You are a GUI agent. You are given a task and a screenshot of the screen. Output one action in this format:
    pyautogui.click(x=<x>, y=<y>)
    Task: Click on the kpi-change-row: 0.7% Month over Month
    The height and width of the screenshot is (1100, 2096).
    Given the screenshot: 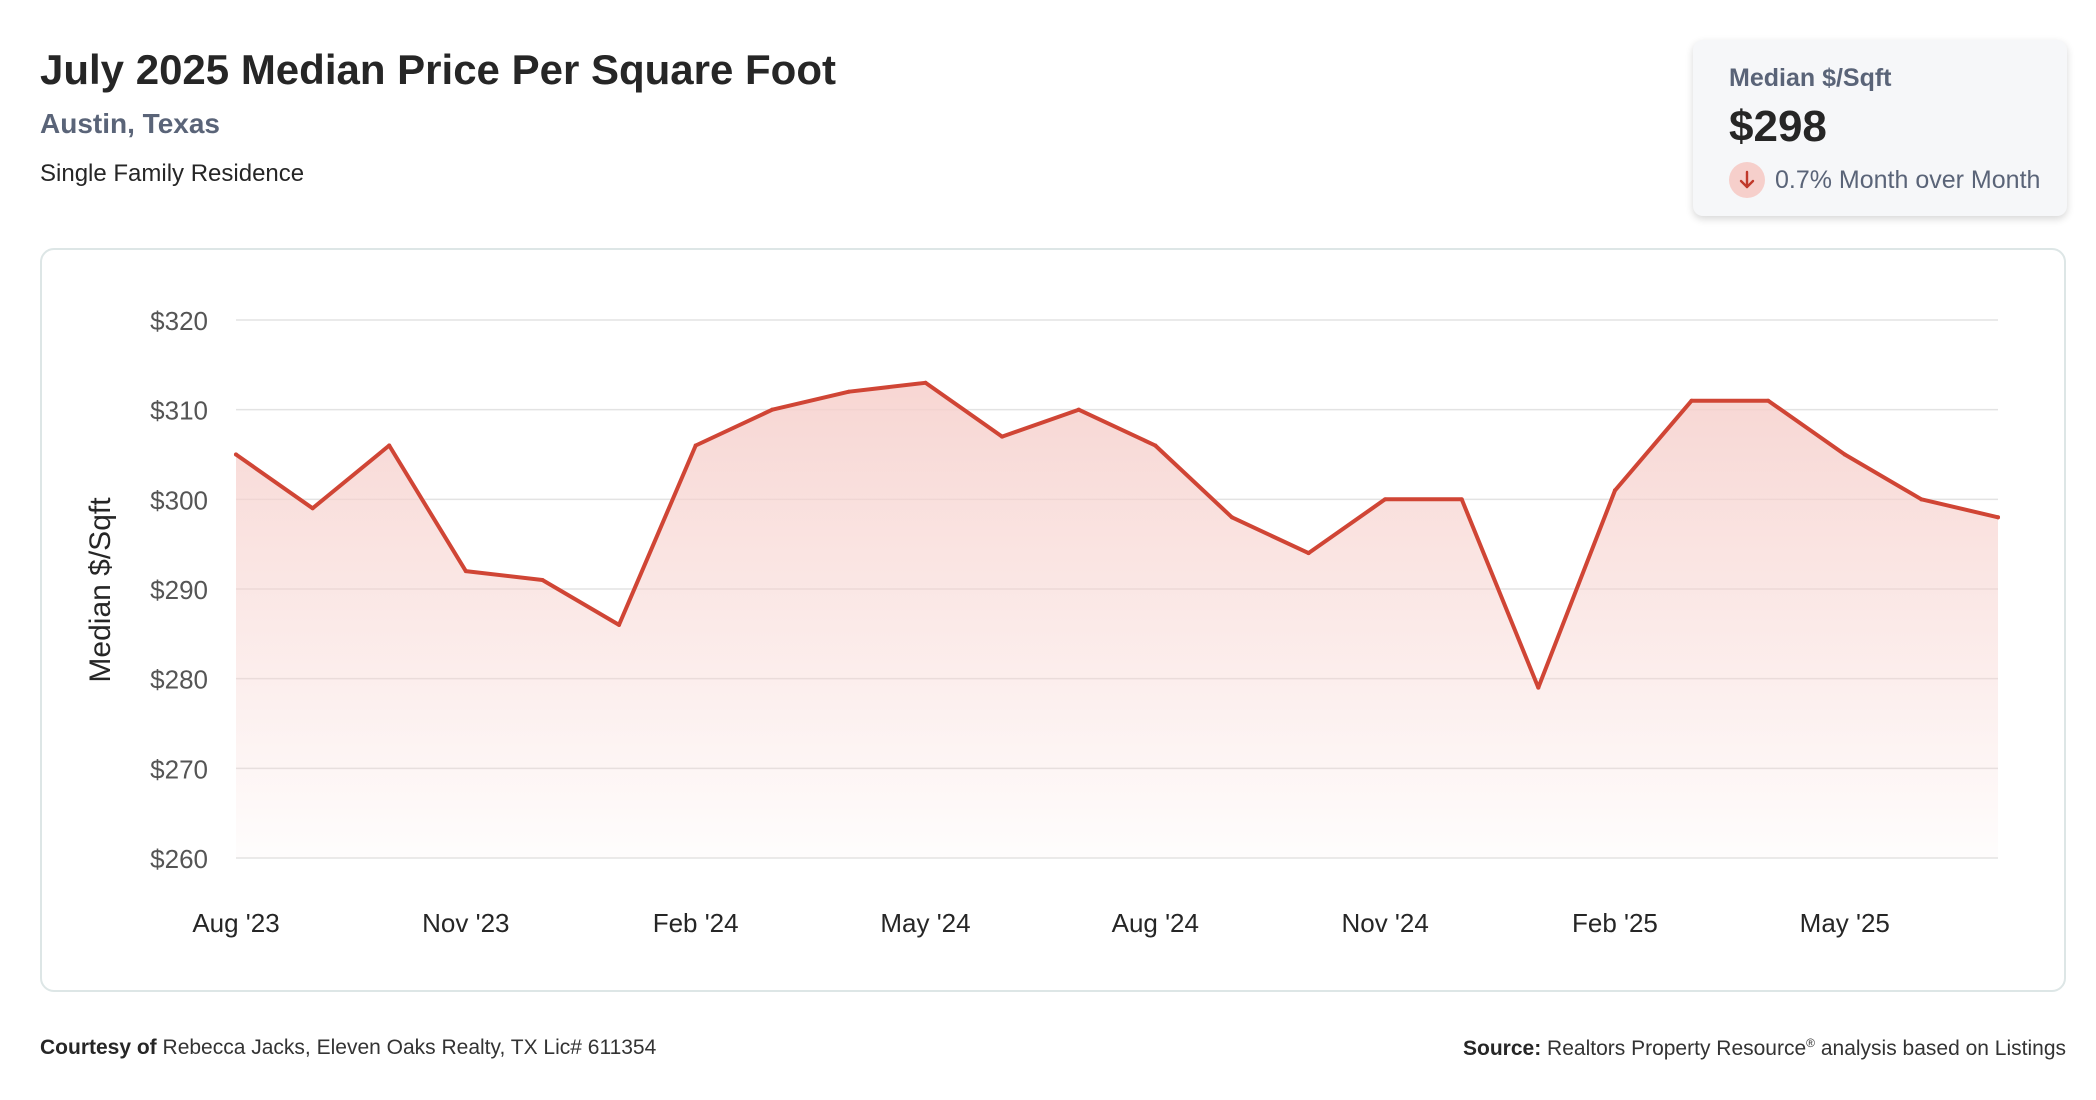 What is the action you would take?
    pyautogui.click(x=1884, y=180)
    